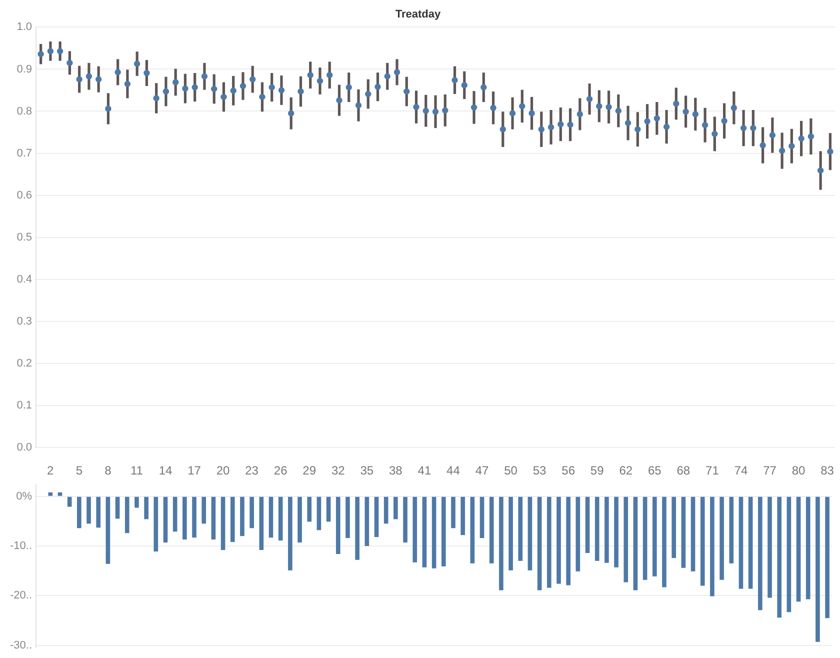  Describe the element at coordinates (24, 447) in the screenshot. I see `y-tick-label: 0.0` at that location.